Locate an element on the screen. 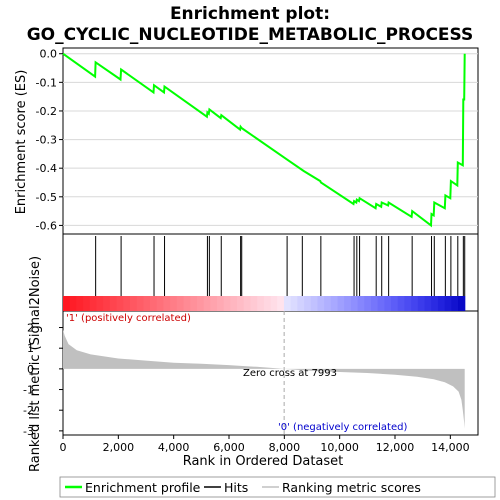 This screenshot has height=500, width=500. xtick-label: 6,000 is located at coordinates (229, 447).